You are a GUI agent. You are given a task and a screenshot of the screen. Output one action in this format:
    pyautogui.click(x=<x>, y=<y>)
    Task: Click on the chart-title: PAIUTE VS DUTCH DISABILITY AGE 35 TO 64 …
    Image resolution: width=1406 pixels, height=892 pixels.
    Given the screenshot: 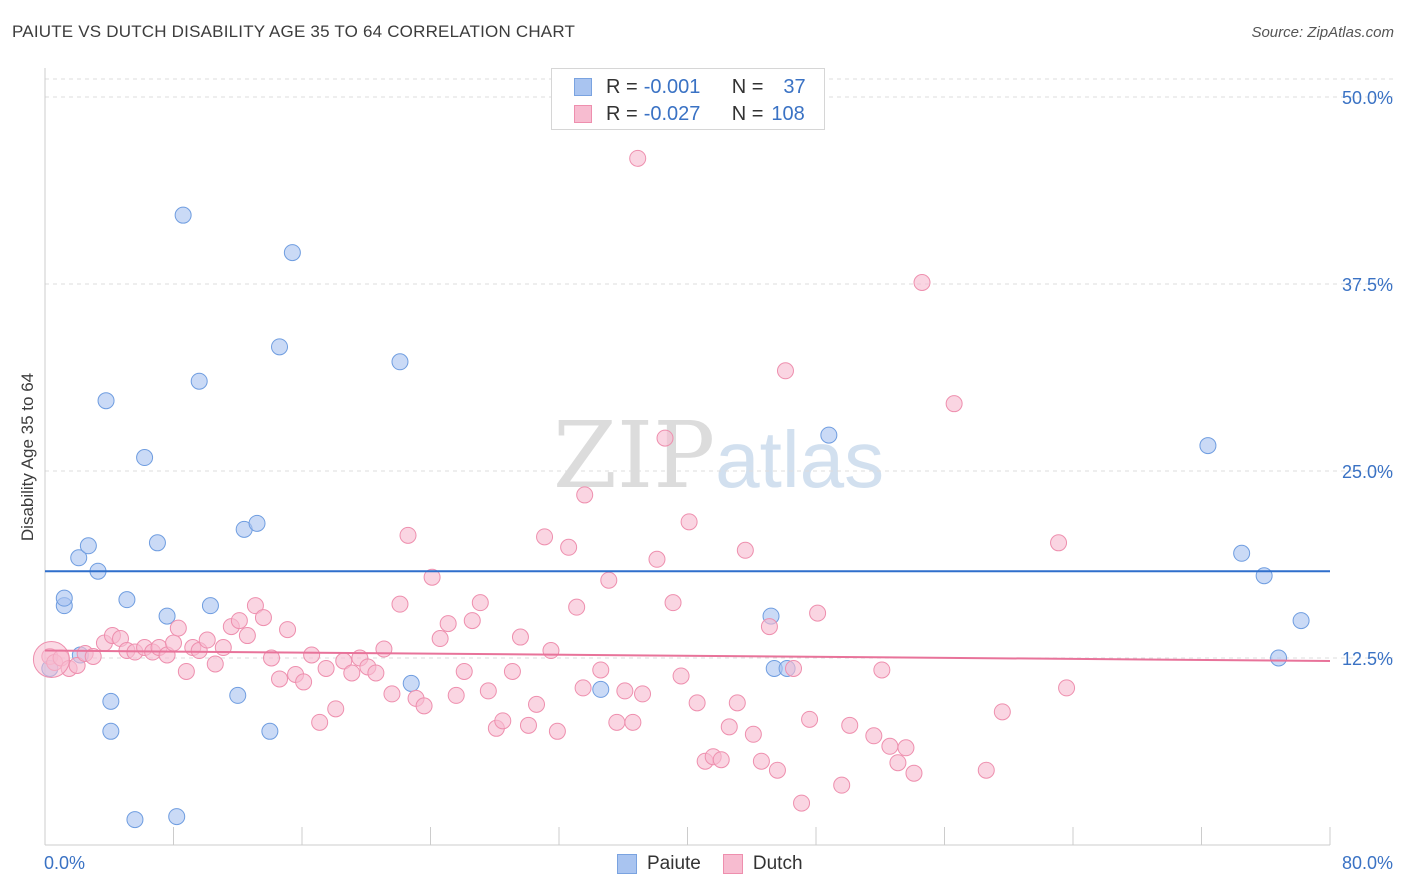 What is the action you would take?
    pyautogui.click(x=294, y=31)
    